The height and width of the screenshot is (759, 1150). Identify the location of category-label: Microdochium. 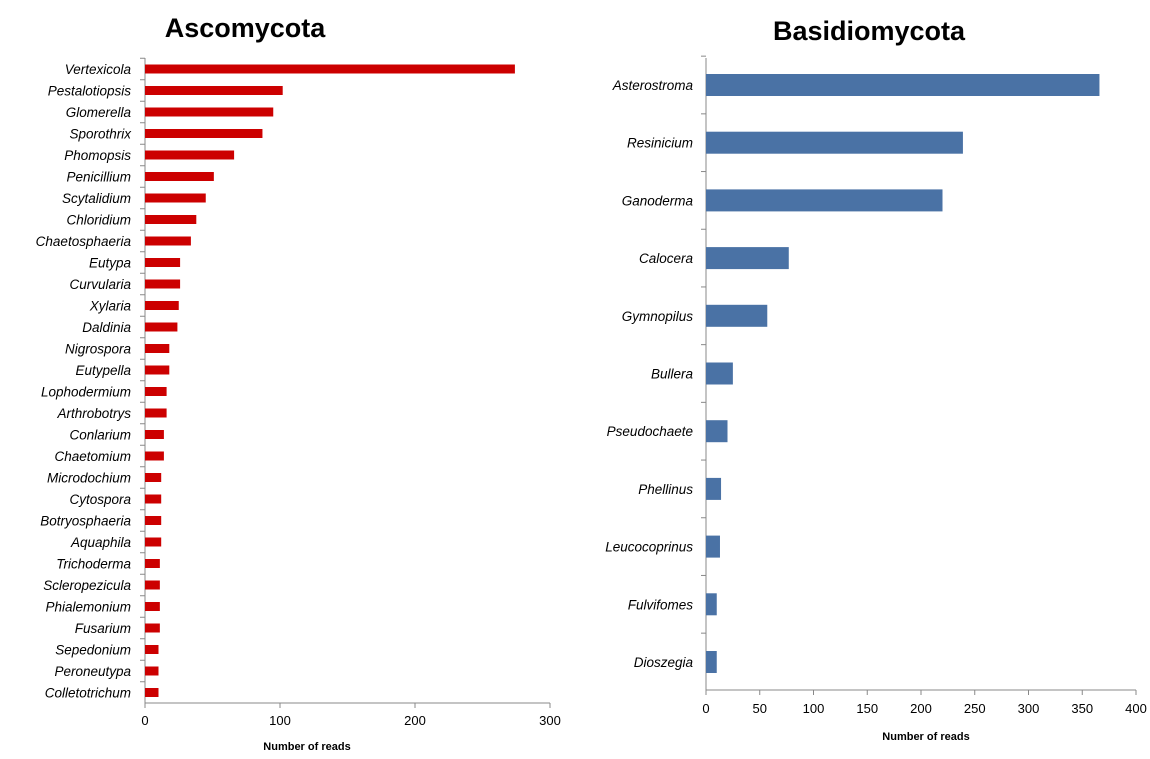
(89, 478).